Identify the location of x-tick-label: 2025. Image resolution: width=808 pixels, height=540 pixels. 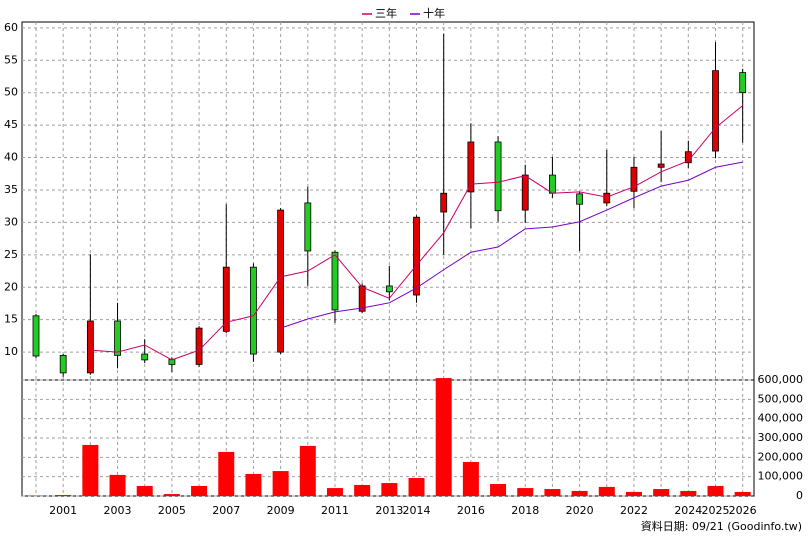
(716, 510).